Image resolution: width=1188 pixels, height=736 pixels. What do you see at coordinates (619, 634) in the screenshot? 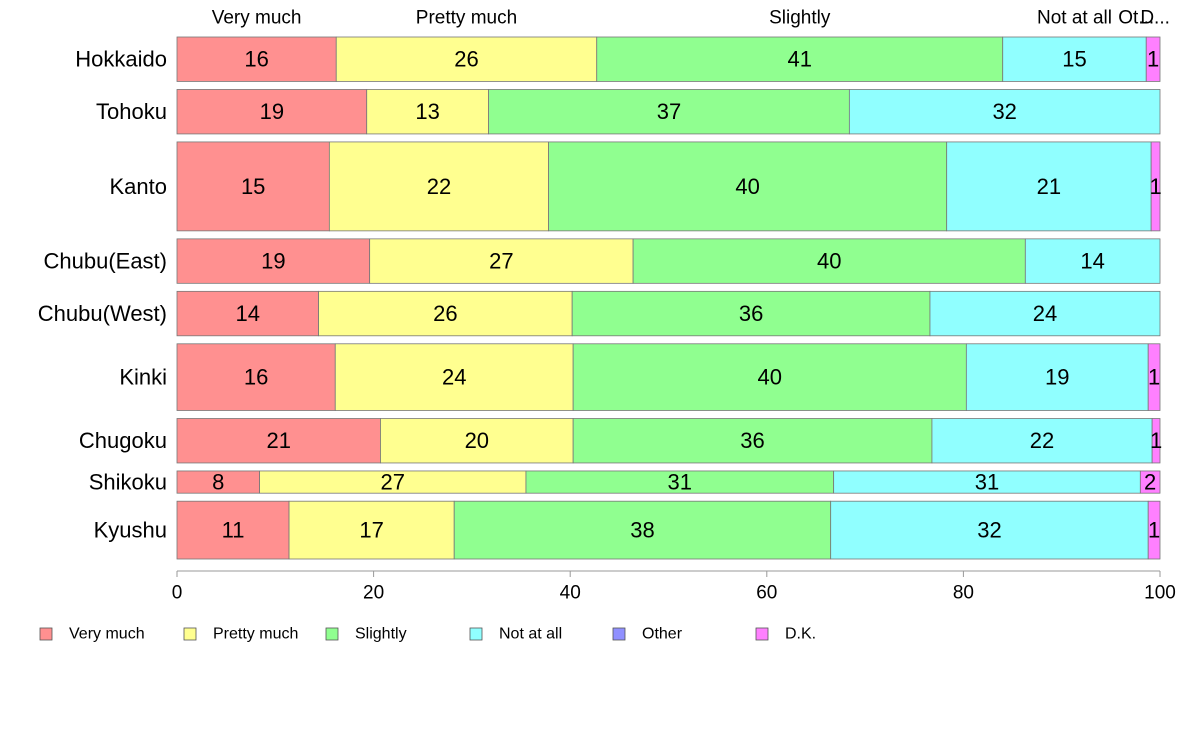
I see `legend-swatch-other` at bounding box center [619, 634].